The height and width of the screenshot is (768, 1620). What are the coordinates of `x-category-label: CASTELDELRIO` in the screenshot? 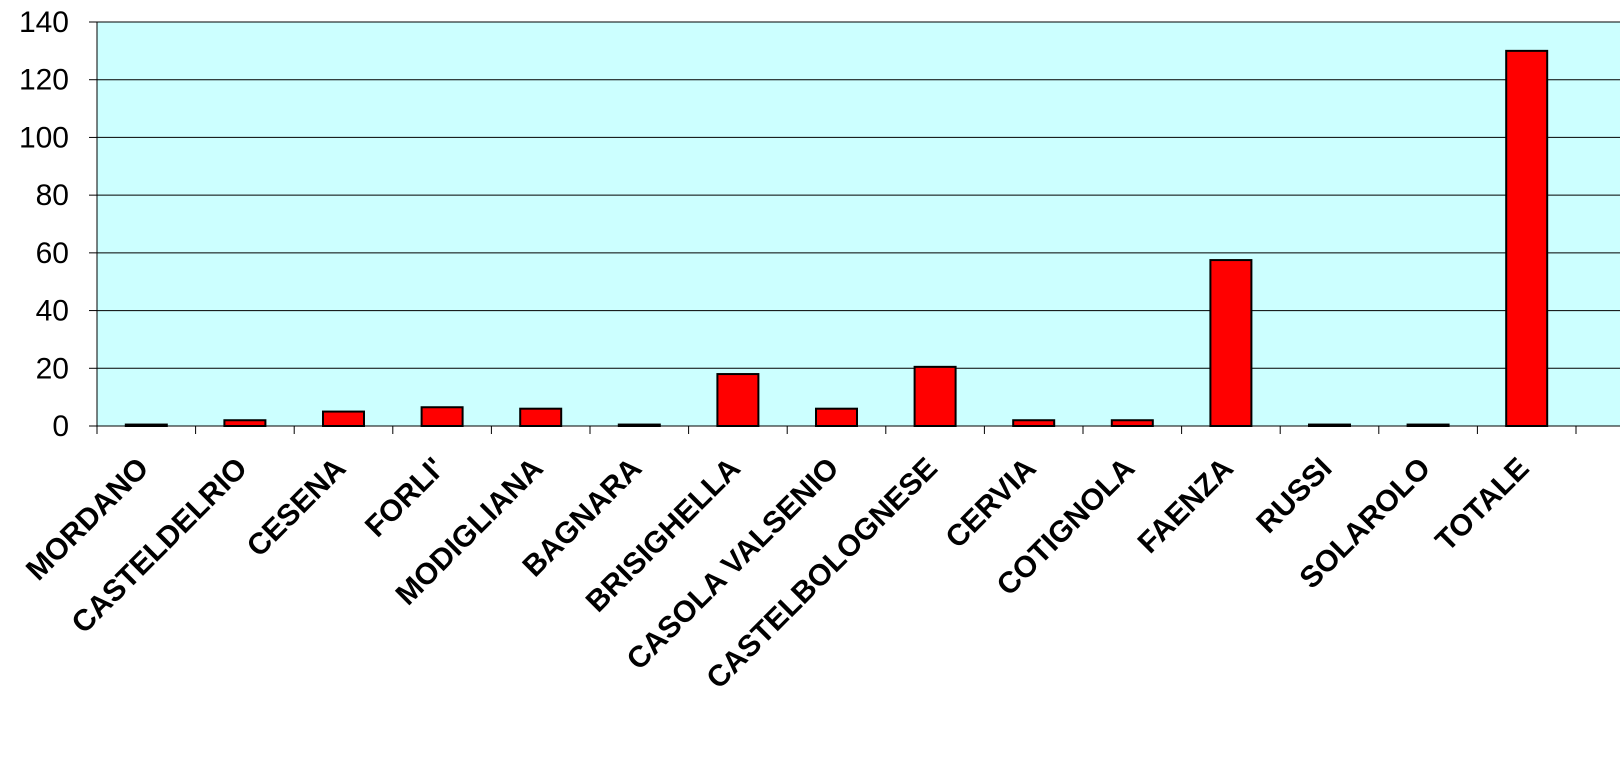 It's located at (160, 546).